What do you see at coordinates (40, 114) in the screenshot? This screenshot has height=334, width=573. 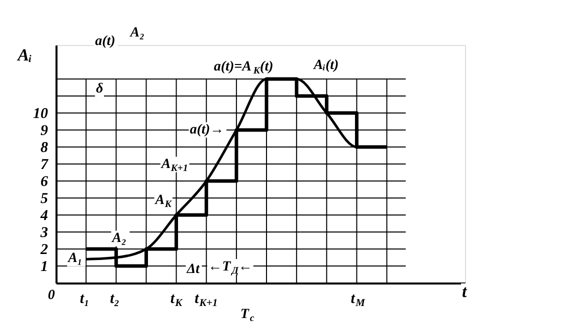 I see `y-tick-label: 10` at bounding box center [40, 114].